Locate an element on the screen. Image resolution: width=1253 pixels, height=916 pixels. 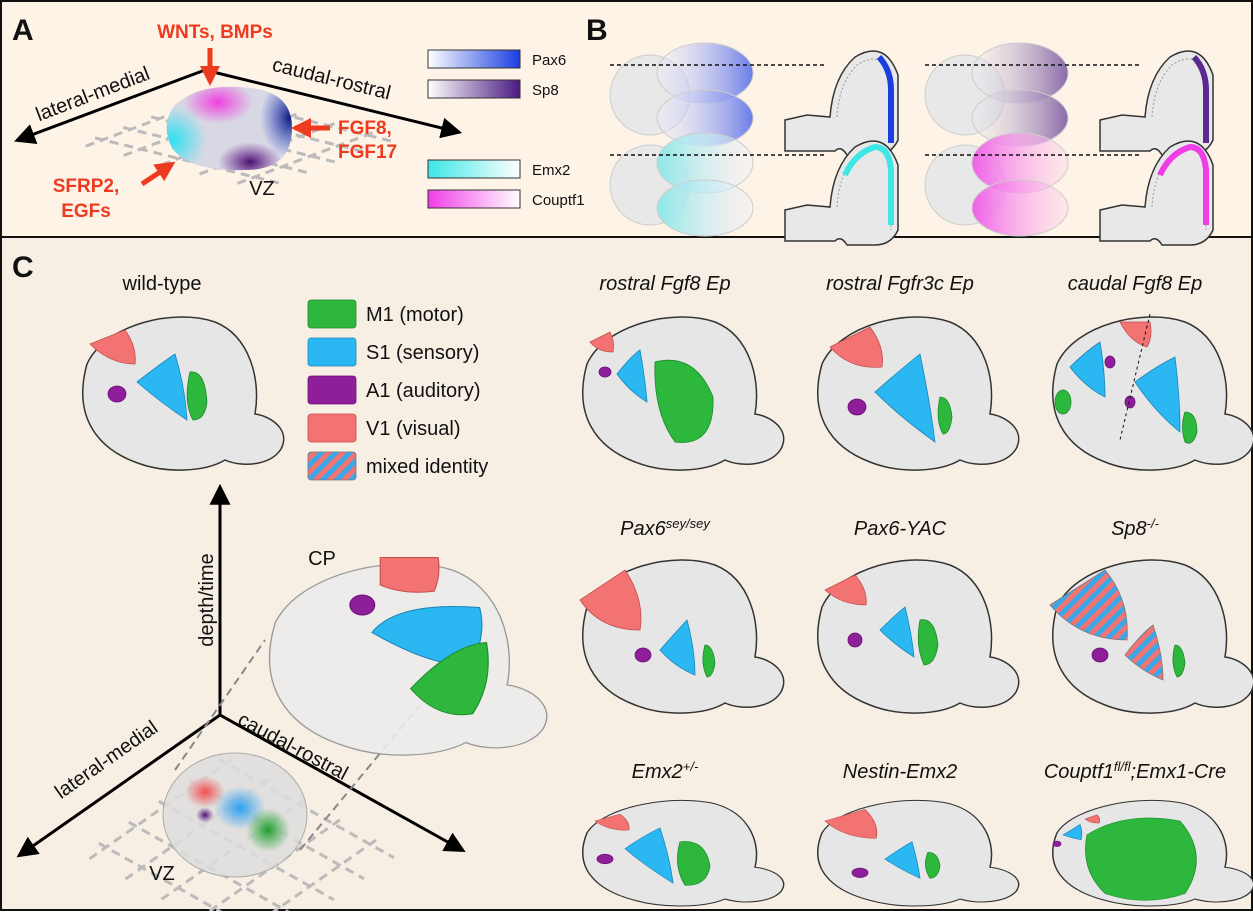
legend-label: S1 (sensory) is located at coordinates (422, 353).